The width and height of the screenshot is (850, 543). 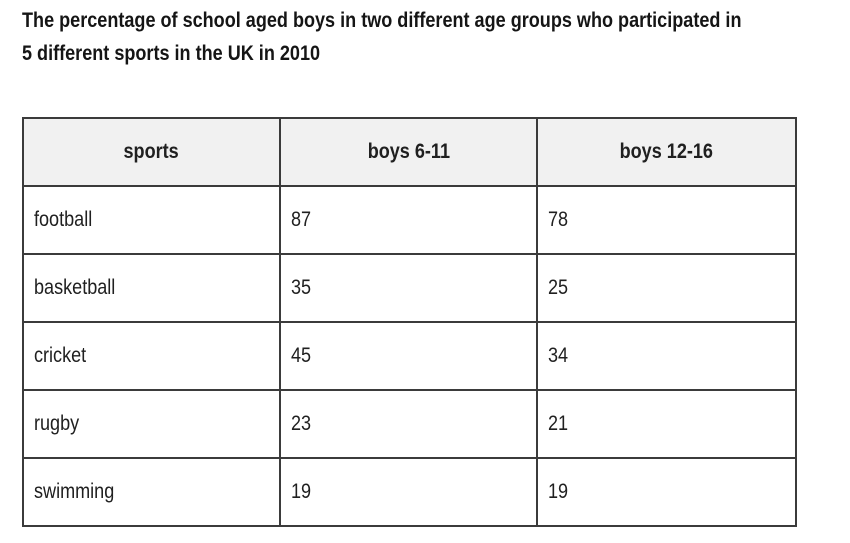 I want to click on table-row: swimming 19 19, so click(x=409, y=492).